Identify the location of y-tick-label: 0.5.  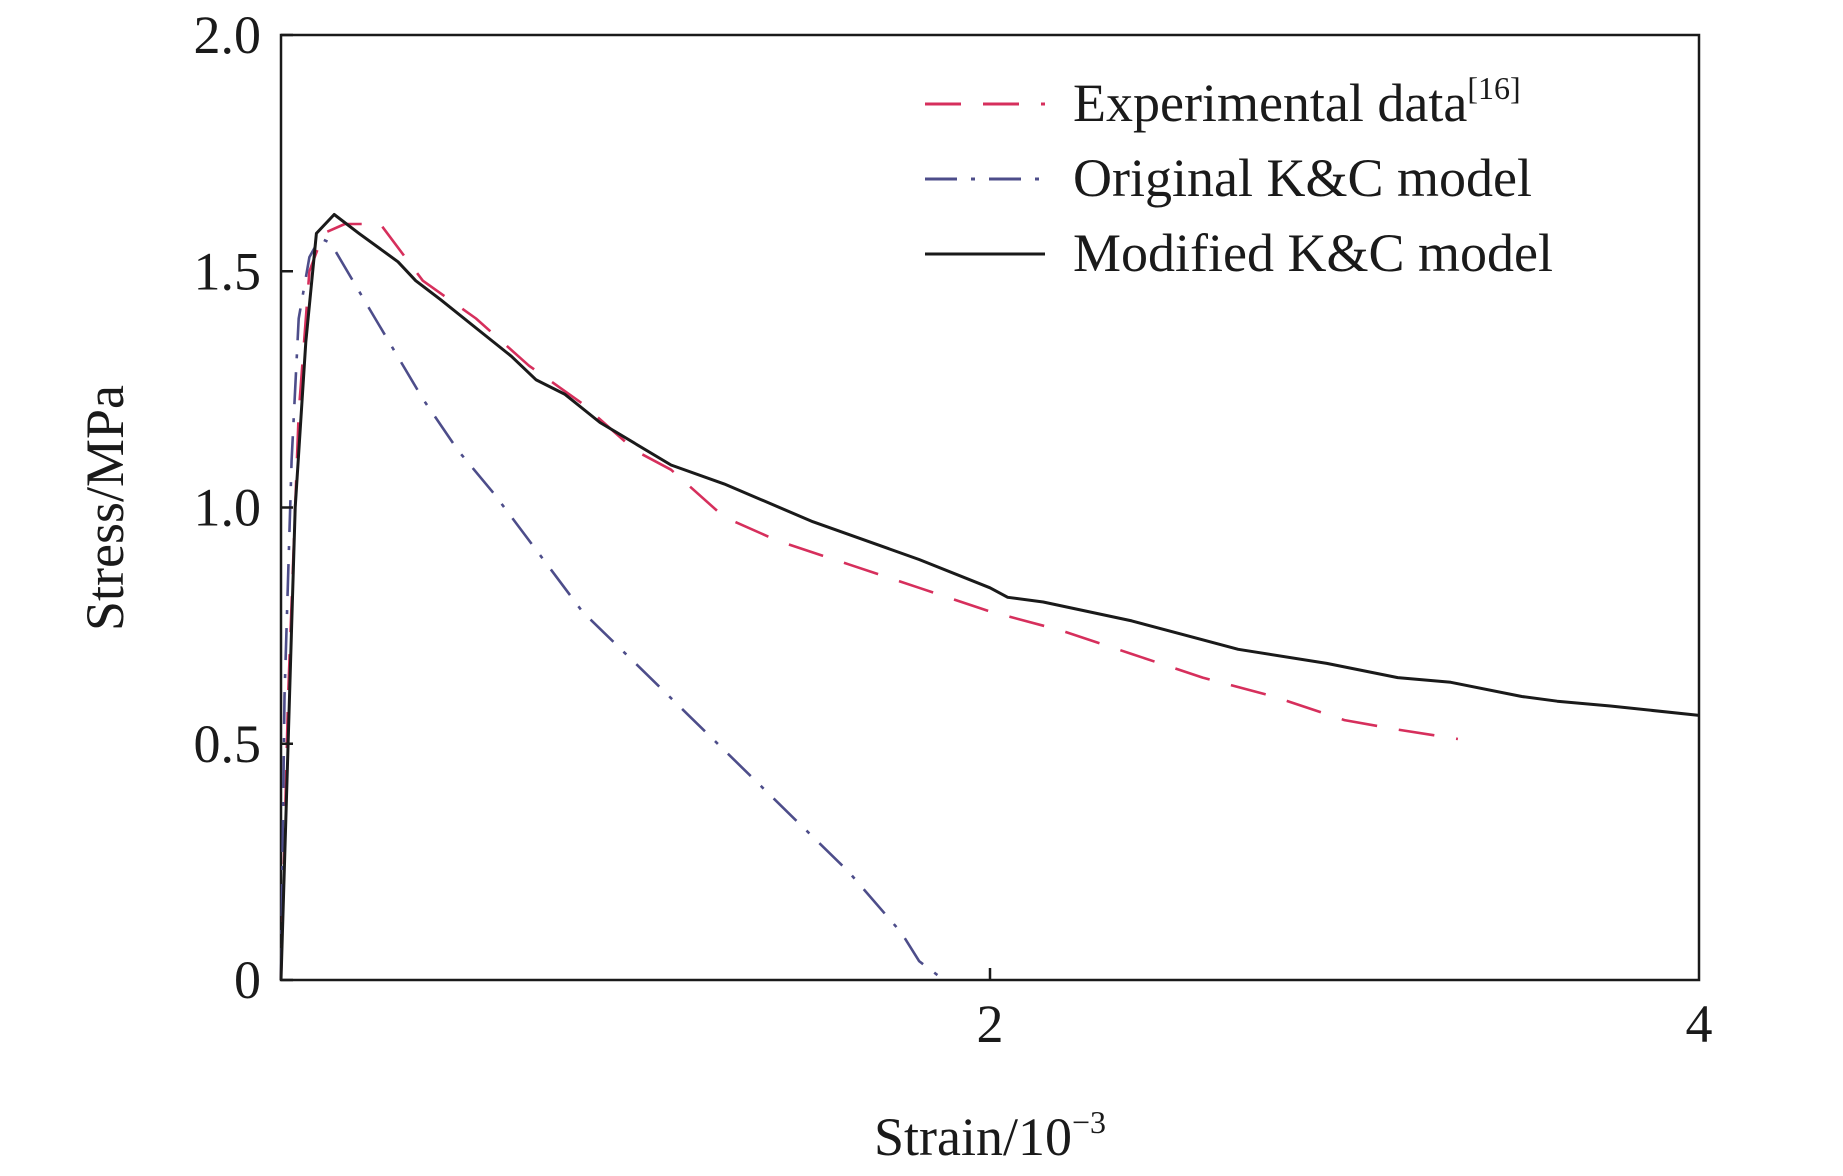
(228, 744).